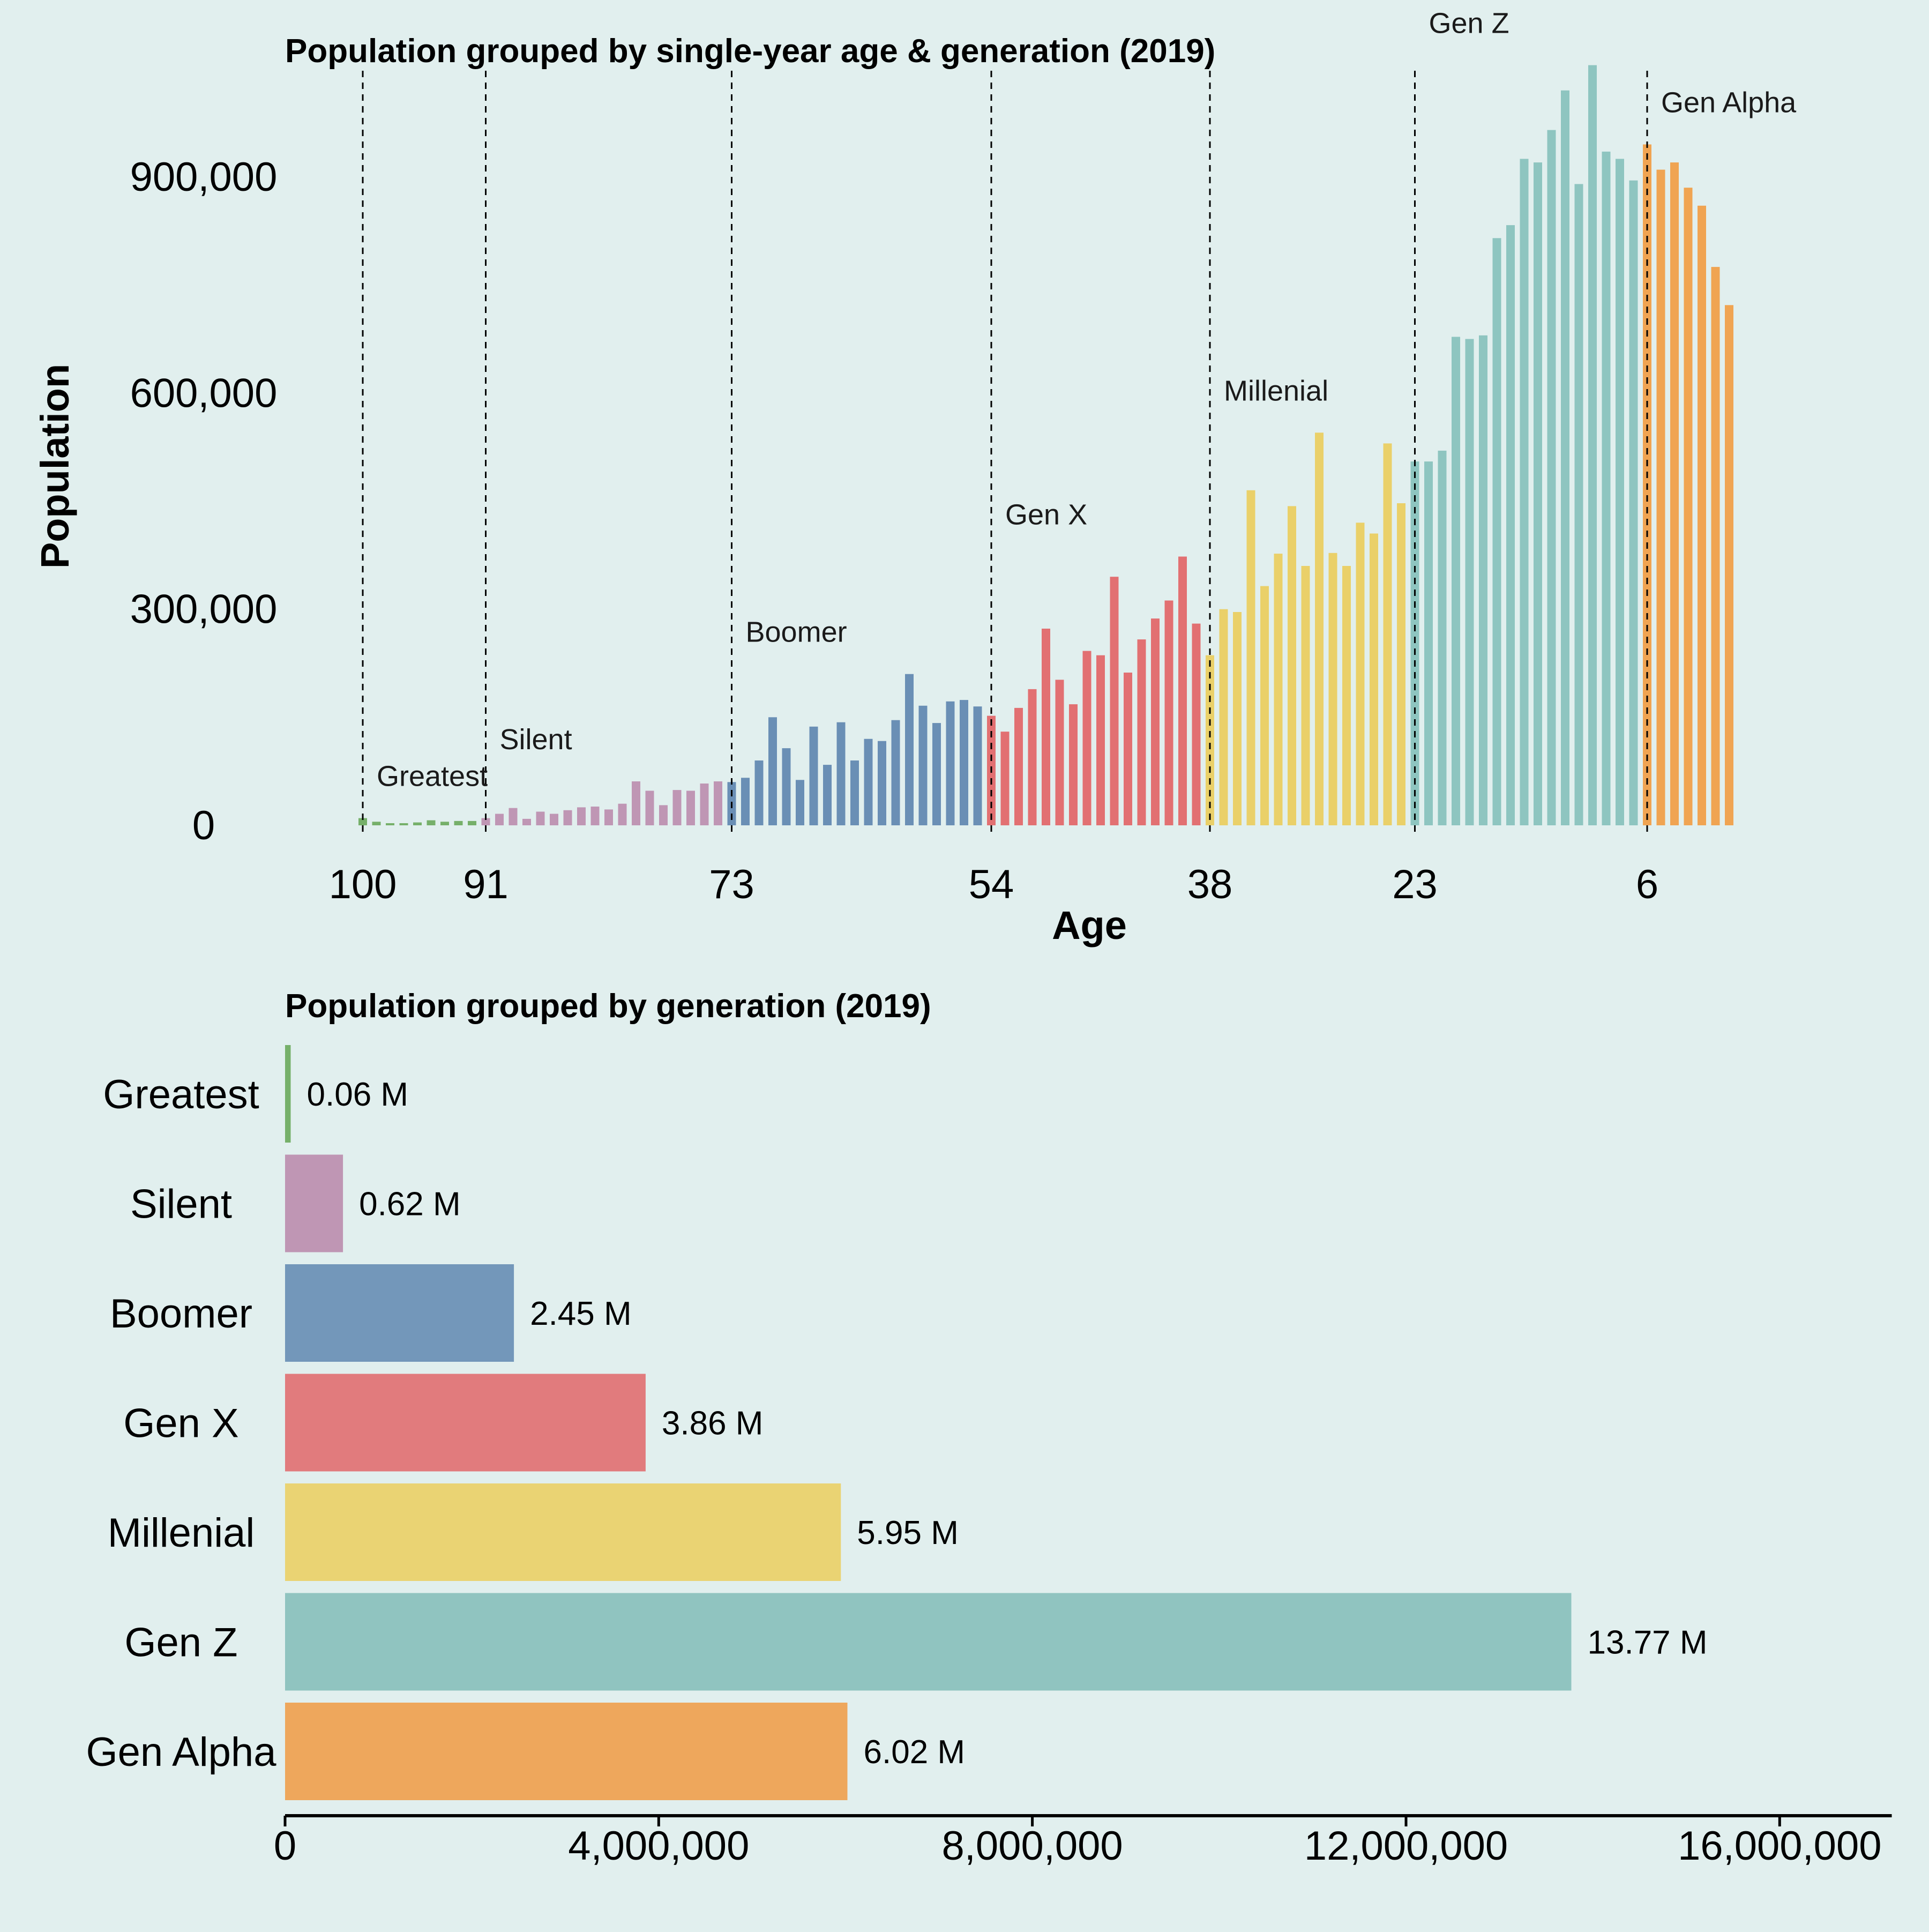 Image resolution: width=1929 pixels, height=1932 pixels. Describe the element at coordinates (1780, 1846) in the screenshot. I see `generation-x-tick-label: 16,000,000` at that location.